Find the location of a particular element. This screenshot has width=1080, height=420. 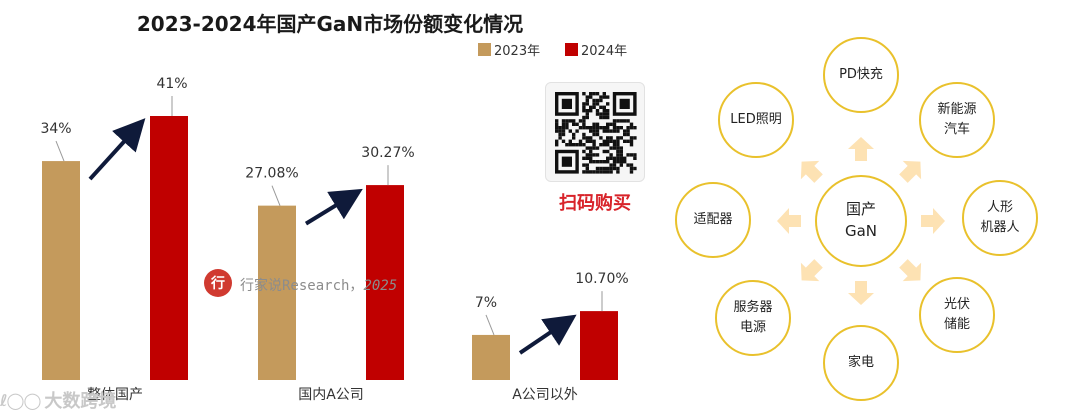

watermark-year: 2025 is located at coordinates (380, 286).